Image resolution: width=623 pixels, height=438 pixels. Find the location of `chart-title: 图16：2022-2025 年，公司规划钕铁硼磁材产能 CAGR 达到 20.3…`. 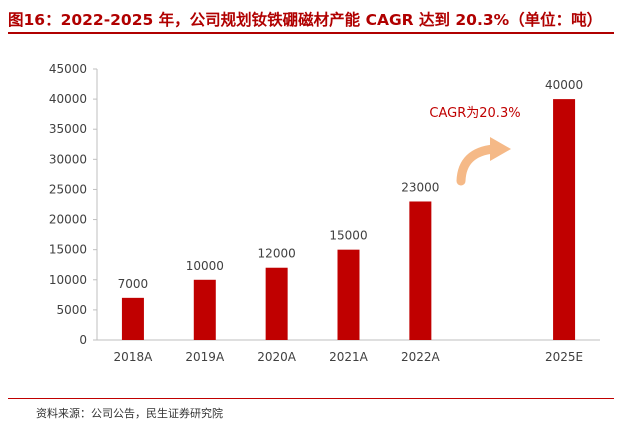

chart-title: 图16：2022-2025 年，公司规划钕铁硼磁材产能 CAGR 达到 20.3… is located at coordinates (305, 20).